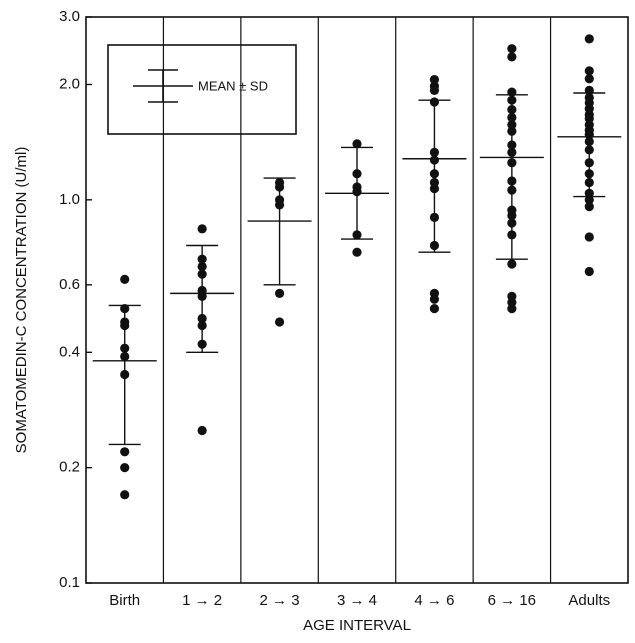 The height and width of the screenshot is (643, 635). Describe the element at coordinates (69, 582) in the screenshot. I see `y-tick-label: 0.1` at that location.